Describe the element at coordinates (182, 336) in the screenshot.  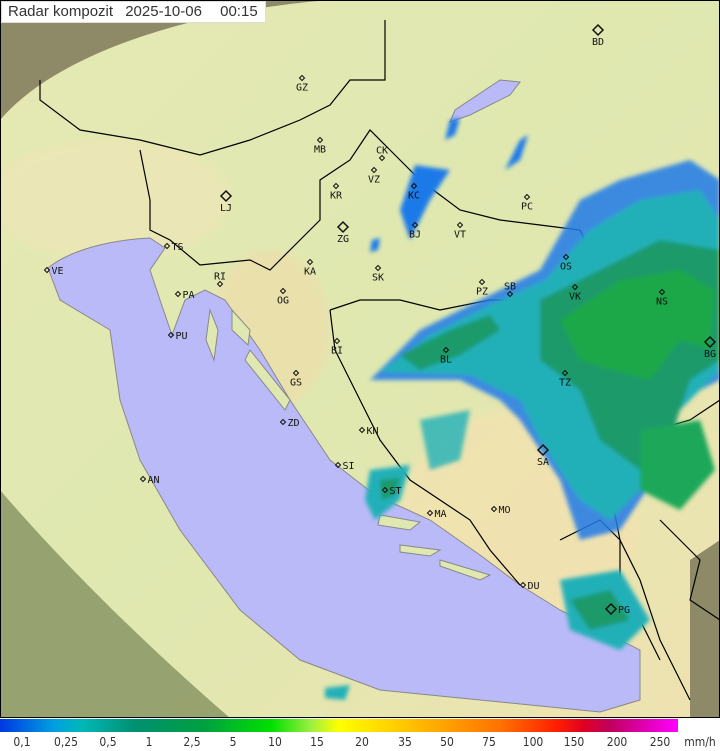
I see `city-label: PU` at that location.